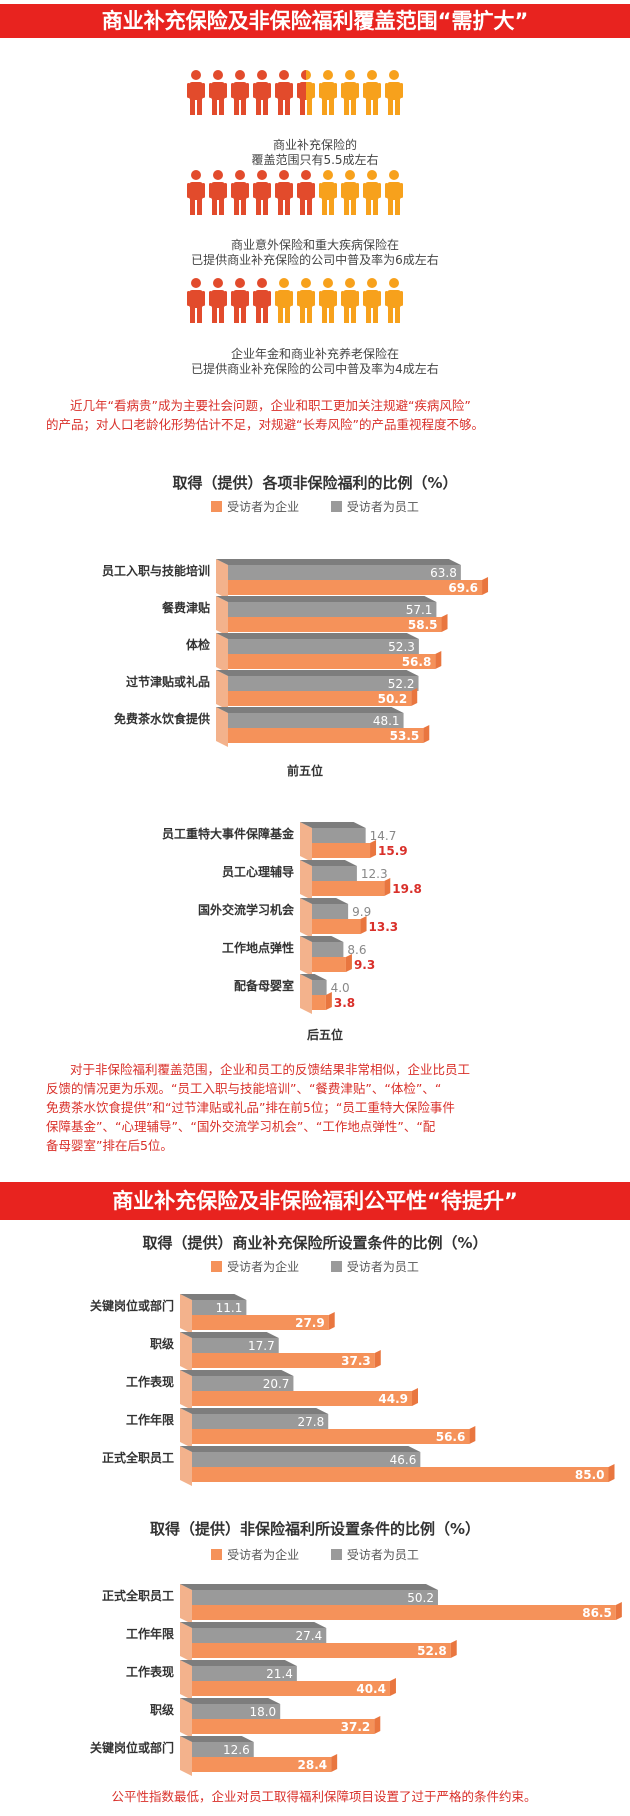 The image size is (630, 1816). Describe the element at coordinates (109, 1145) in the screenshot. I see `note-line: 备母婴室”排在后5位。` at that location.